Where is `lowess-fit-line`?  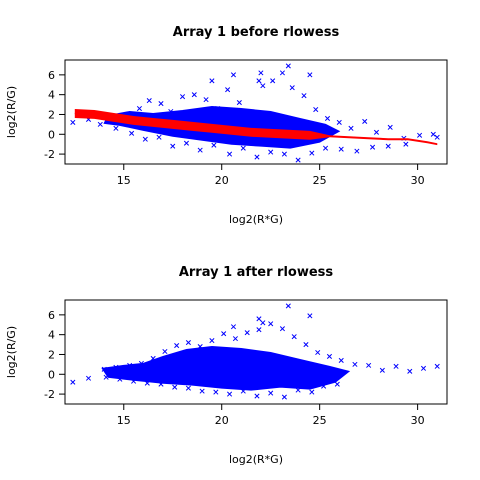
lowess-fit-line is located at coordinates (256, 128).